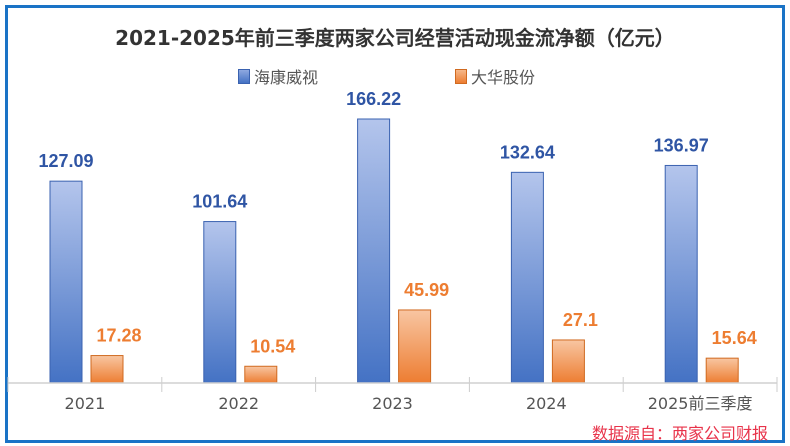 This screenshot has height=446, width=790. Describe the element at coordinates (679, 433) in the screenshot. I see `data-source-note: 数据源自：两家公司财报` at that location.